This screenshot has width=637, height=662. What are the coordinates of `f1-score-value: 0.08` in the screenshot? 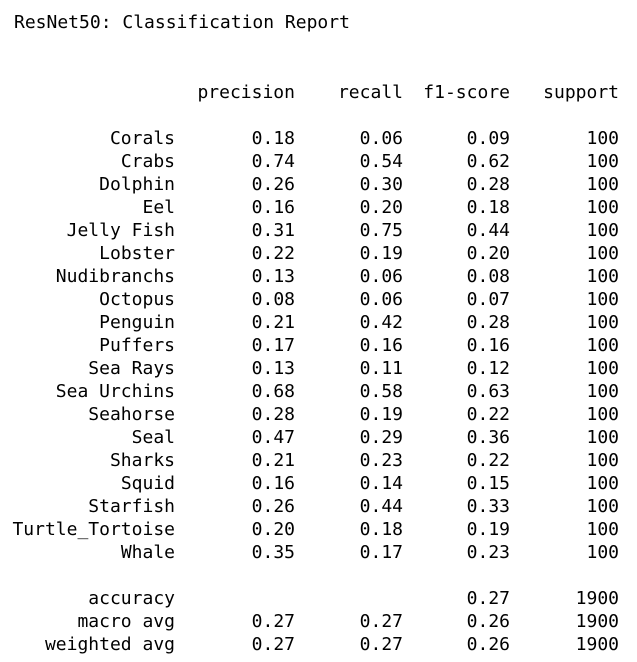 It's located at (488, 276).